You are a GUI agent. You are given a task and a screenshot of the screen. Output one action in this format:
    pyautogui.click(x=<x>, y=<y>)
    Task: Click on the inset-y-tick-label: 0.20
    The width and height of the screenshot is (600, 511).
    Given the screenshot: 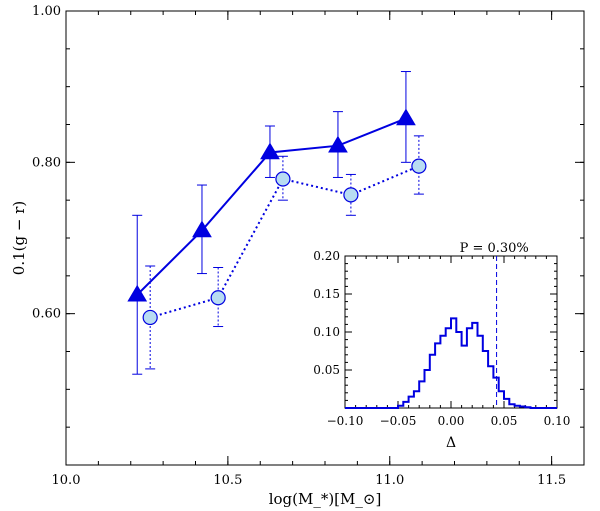 What is the action you would take?
    pyautogui.click(x=326, y=256)
    